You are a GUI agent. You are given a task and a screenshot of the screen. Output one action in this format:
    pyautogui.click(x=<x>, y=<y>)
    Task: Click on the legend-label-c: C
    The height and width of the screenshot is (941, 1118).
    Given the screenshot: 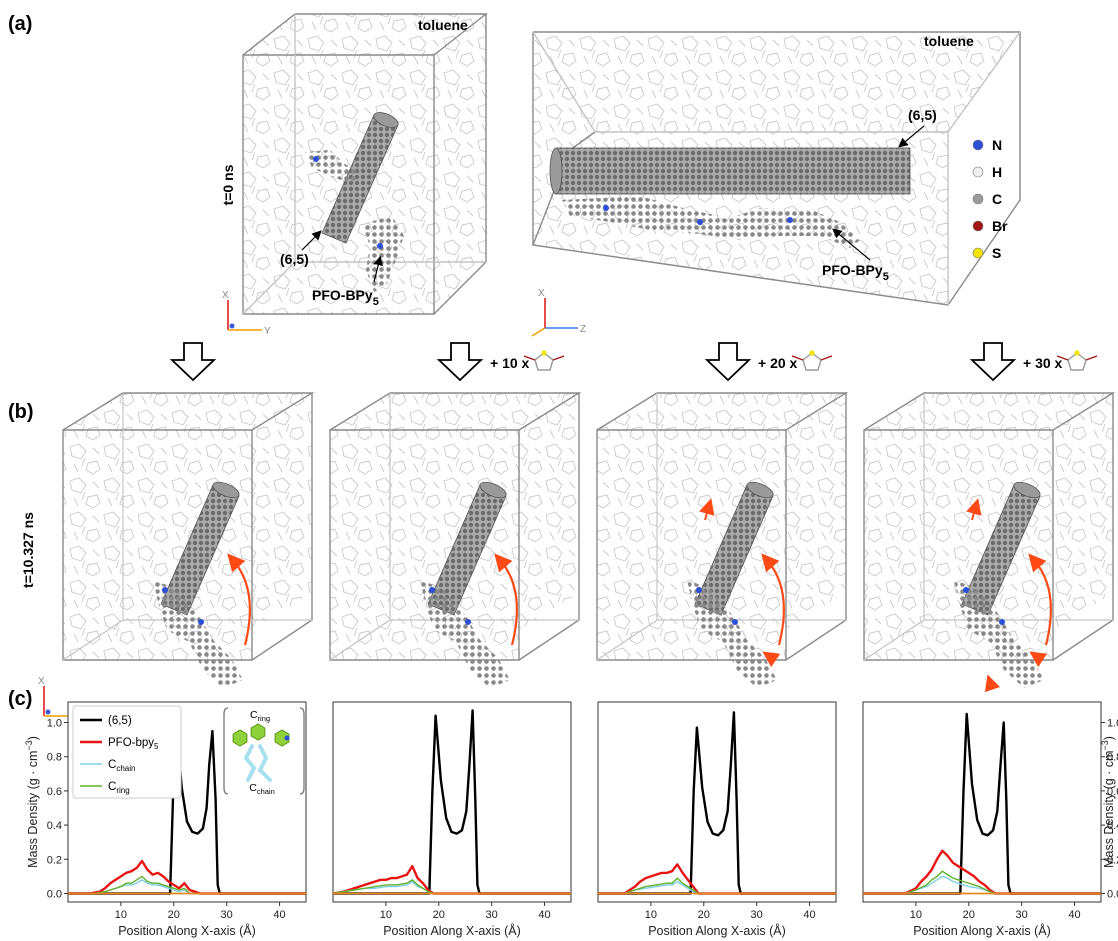 What is the action you would take?
    pyautogui.click(x=997, y=199)
    